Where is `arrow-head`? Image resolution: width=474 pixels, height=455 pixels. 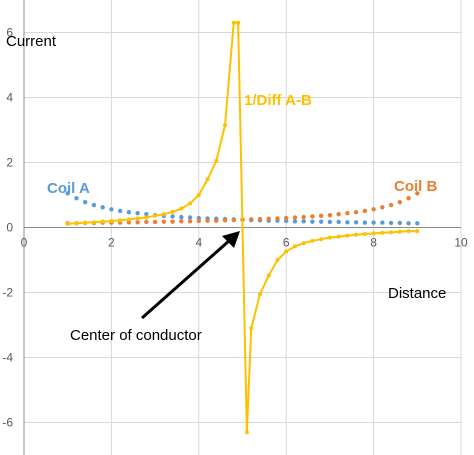
arrow-head is located at coordinates (231, 239).